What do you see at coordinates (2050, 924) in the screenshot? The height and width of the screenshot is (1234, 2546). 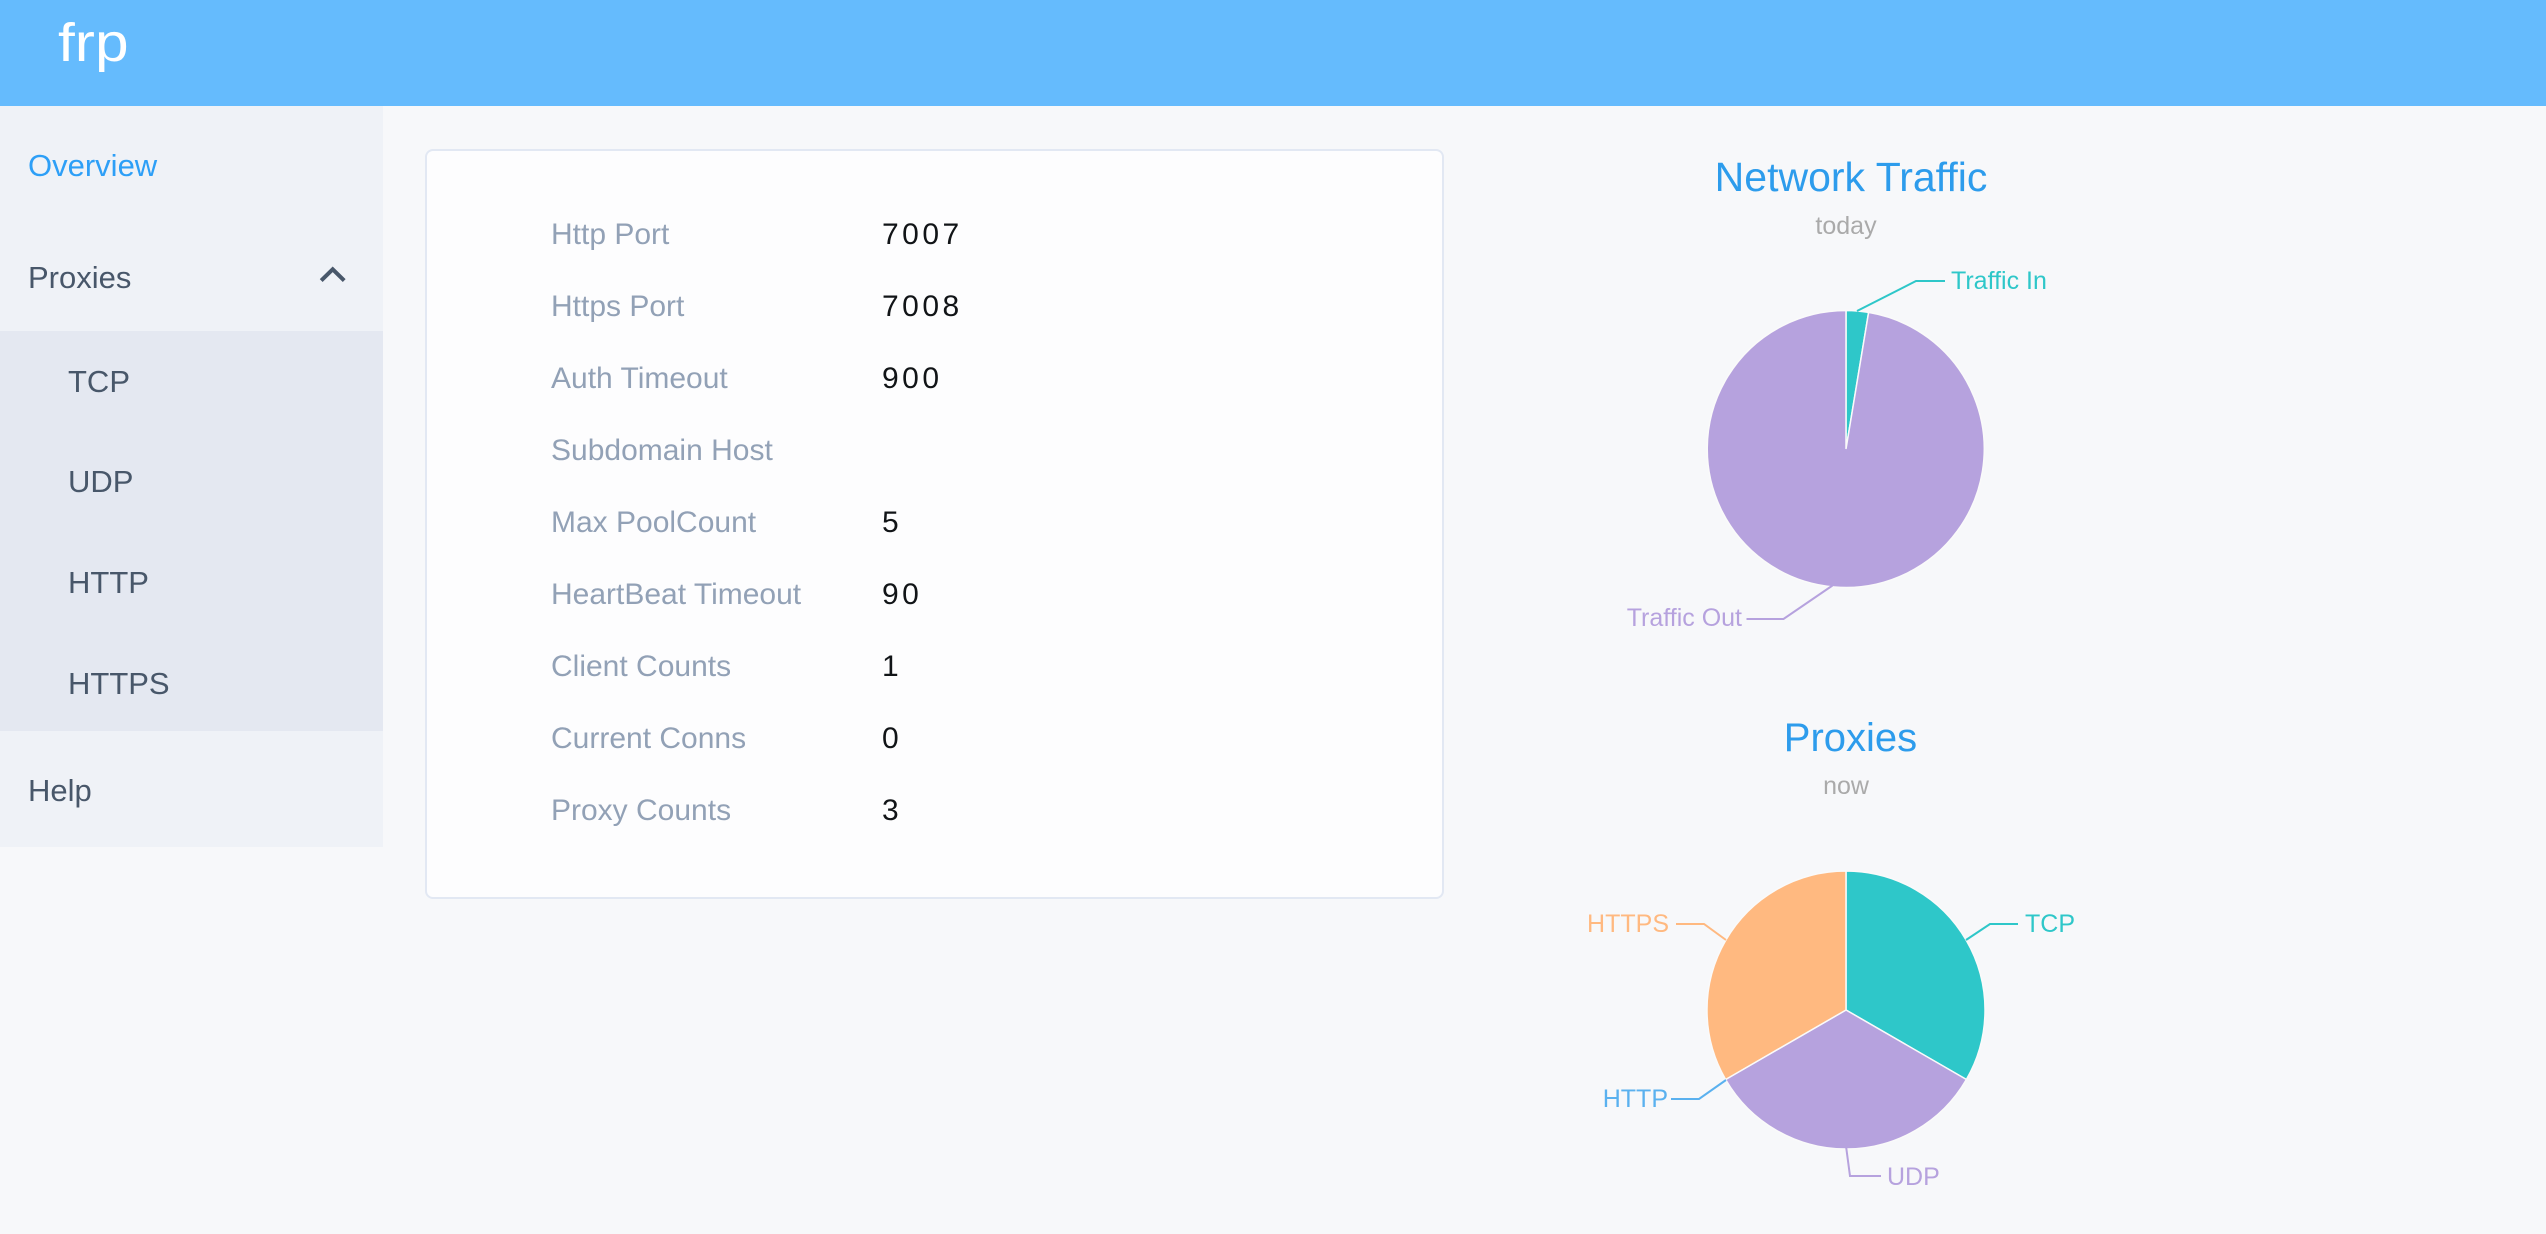 I see `svg-text: TCP` at bounding box center [2050, 924].